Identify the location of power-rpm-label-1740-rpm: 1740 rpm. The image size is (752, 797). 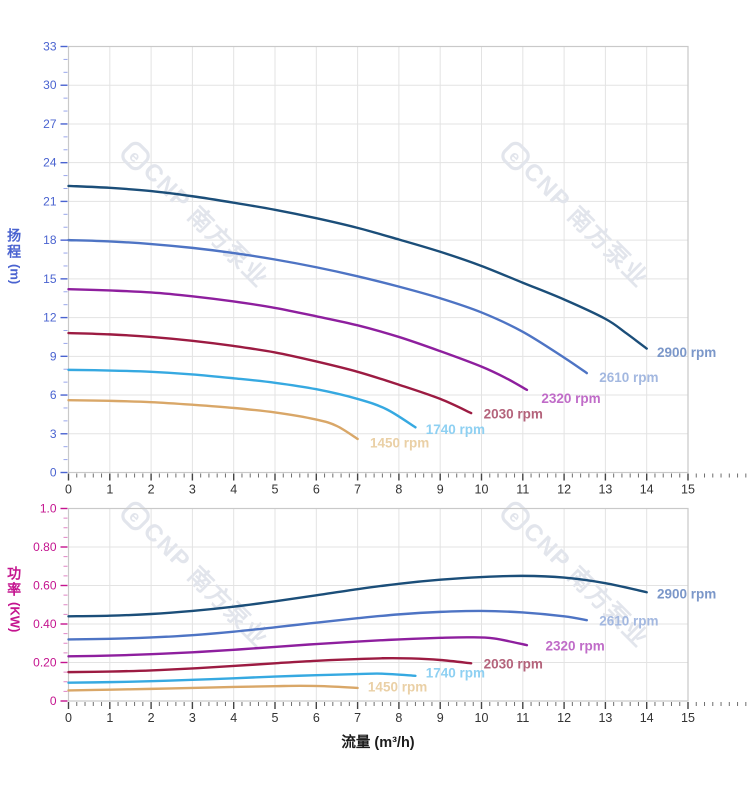
(455, 673).